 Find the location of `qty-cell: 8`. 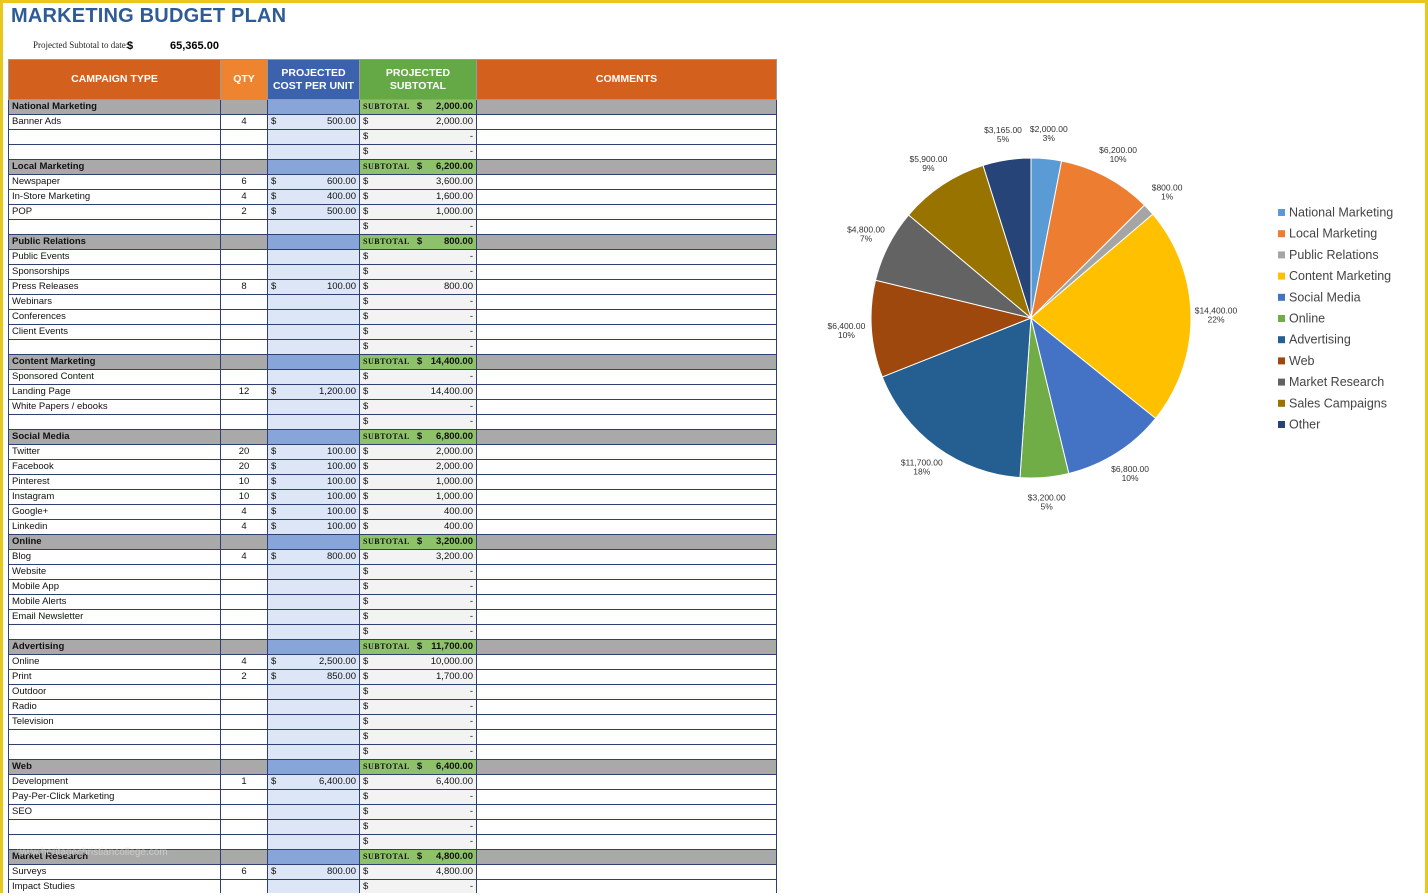

qty-cell: 8 is located at coordinates (244, 287).